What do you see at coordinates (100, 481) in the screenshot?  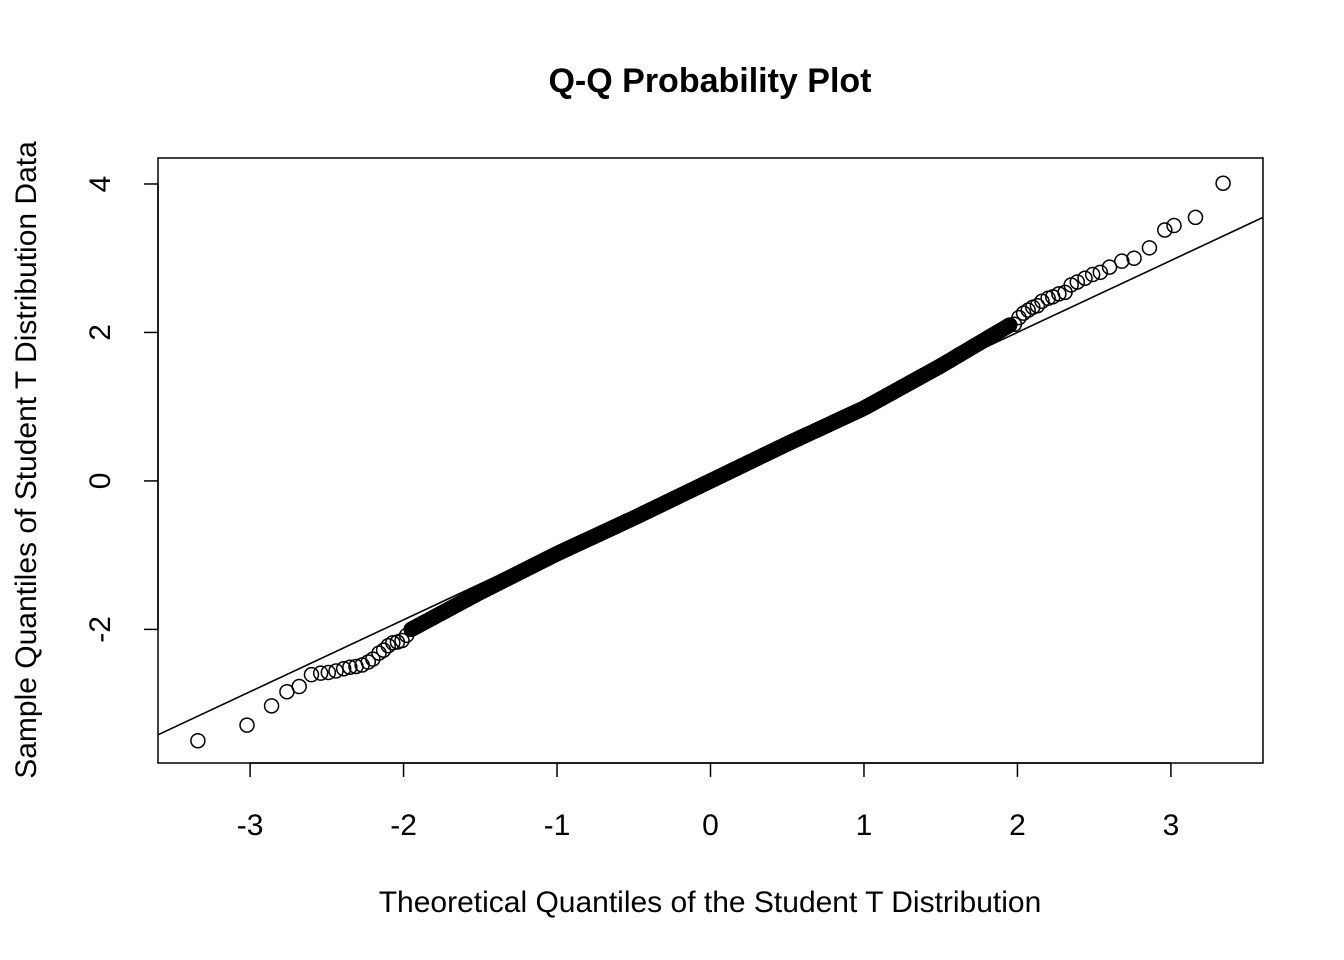 I see `y-tick-label: 0` at bounding box center [100, 481].